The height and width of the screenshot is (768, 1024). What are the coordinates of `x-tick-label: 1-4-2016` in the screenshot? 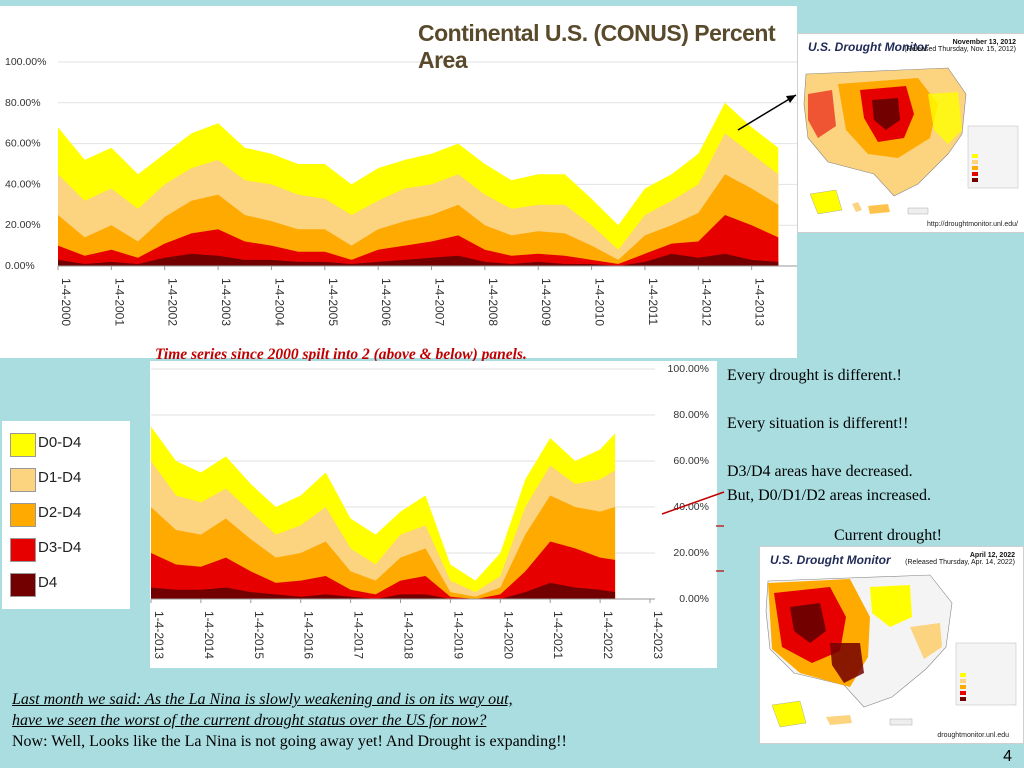 It's located at (309, 635).